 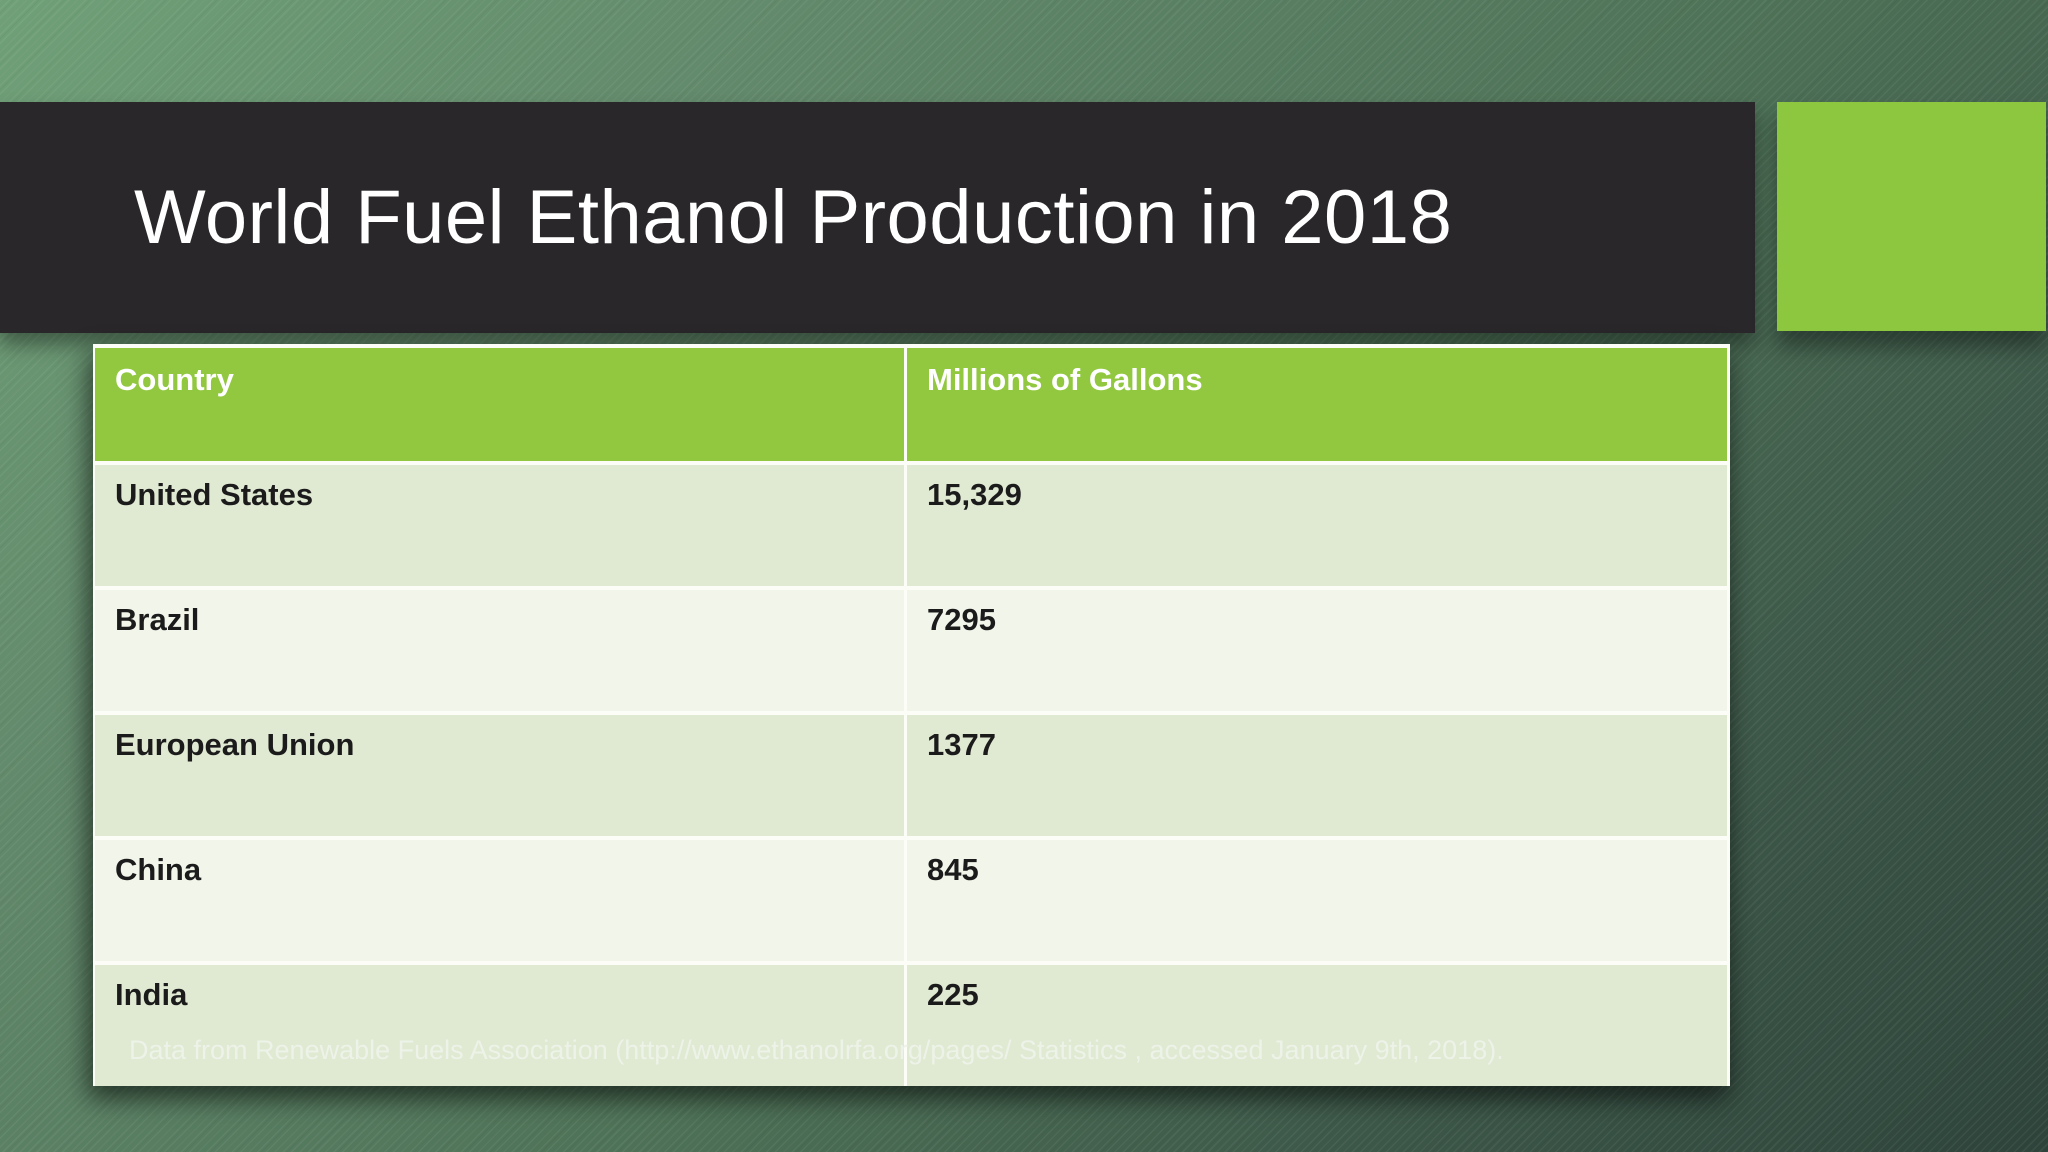 What do you see at coordinates (1317, 777) in the screenshot?
I see `value-cell: 1377` at bounding box center [1317, 777].